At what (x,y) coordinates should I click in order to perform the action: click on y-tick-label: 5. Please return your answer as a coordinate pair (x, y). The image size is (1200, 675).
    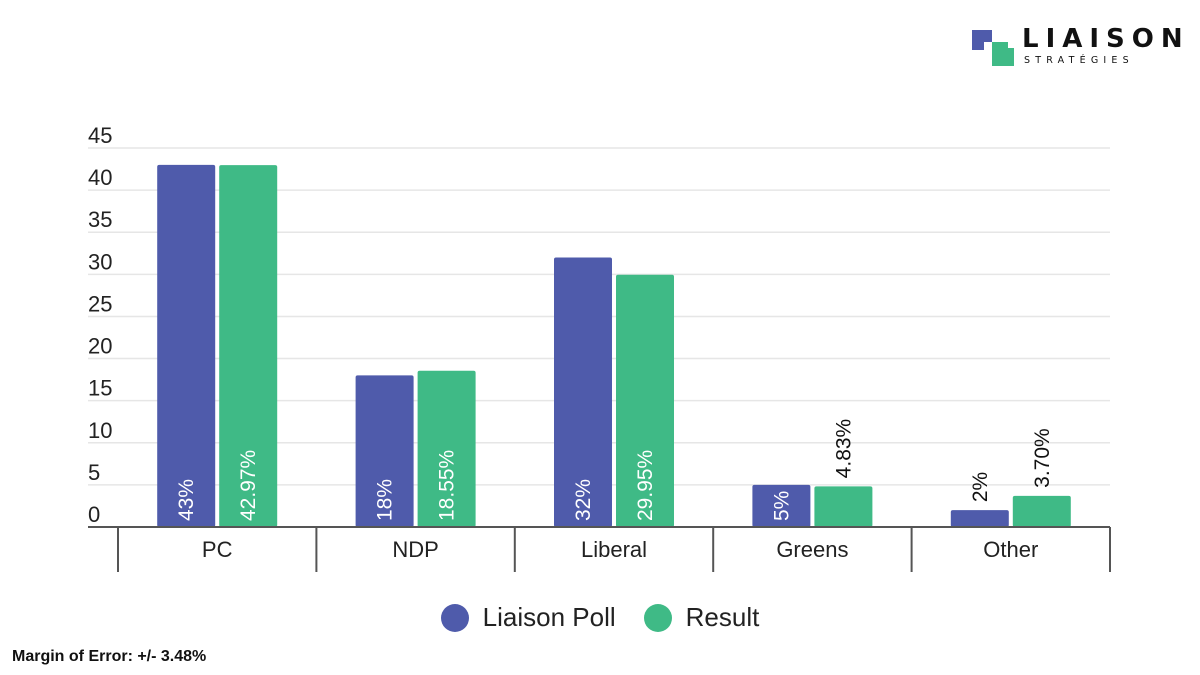
    Looking at the image, I should click on (94, 472).